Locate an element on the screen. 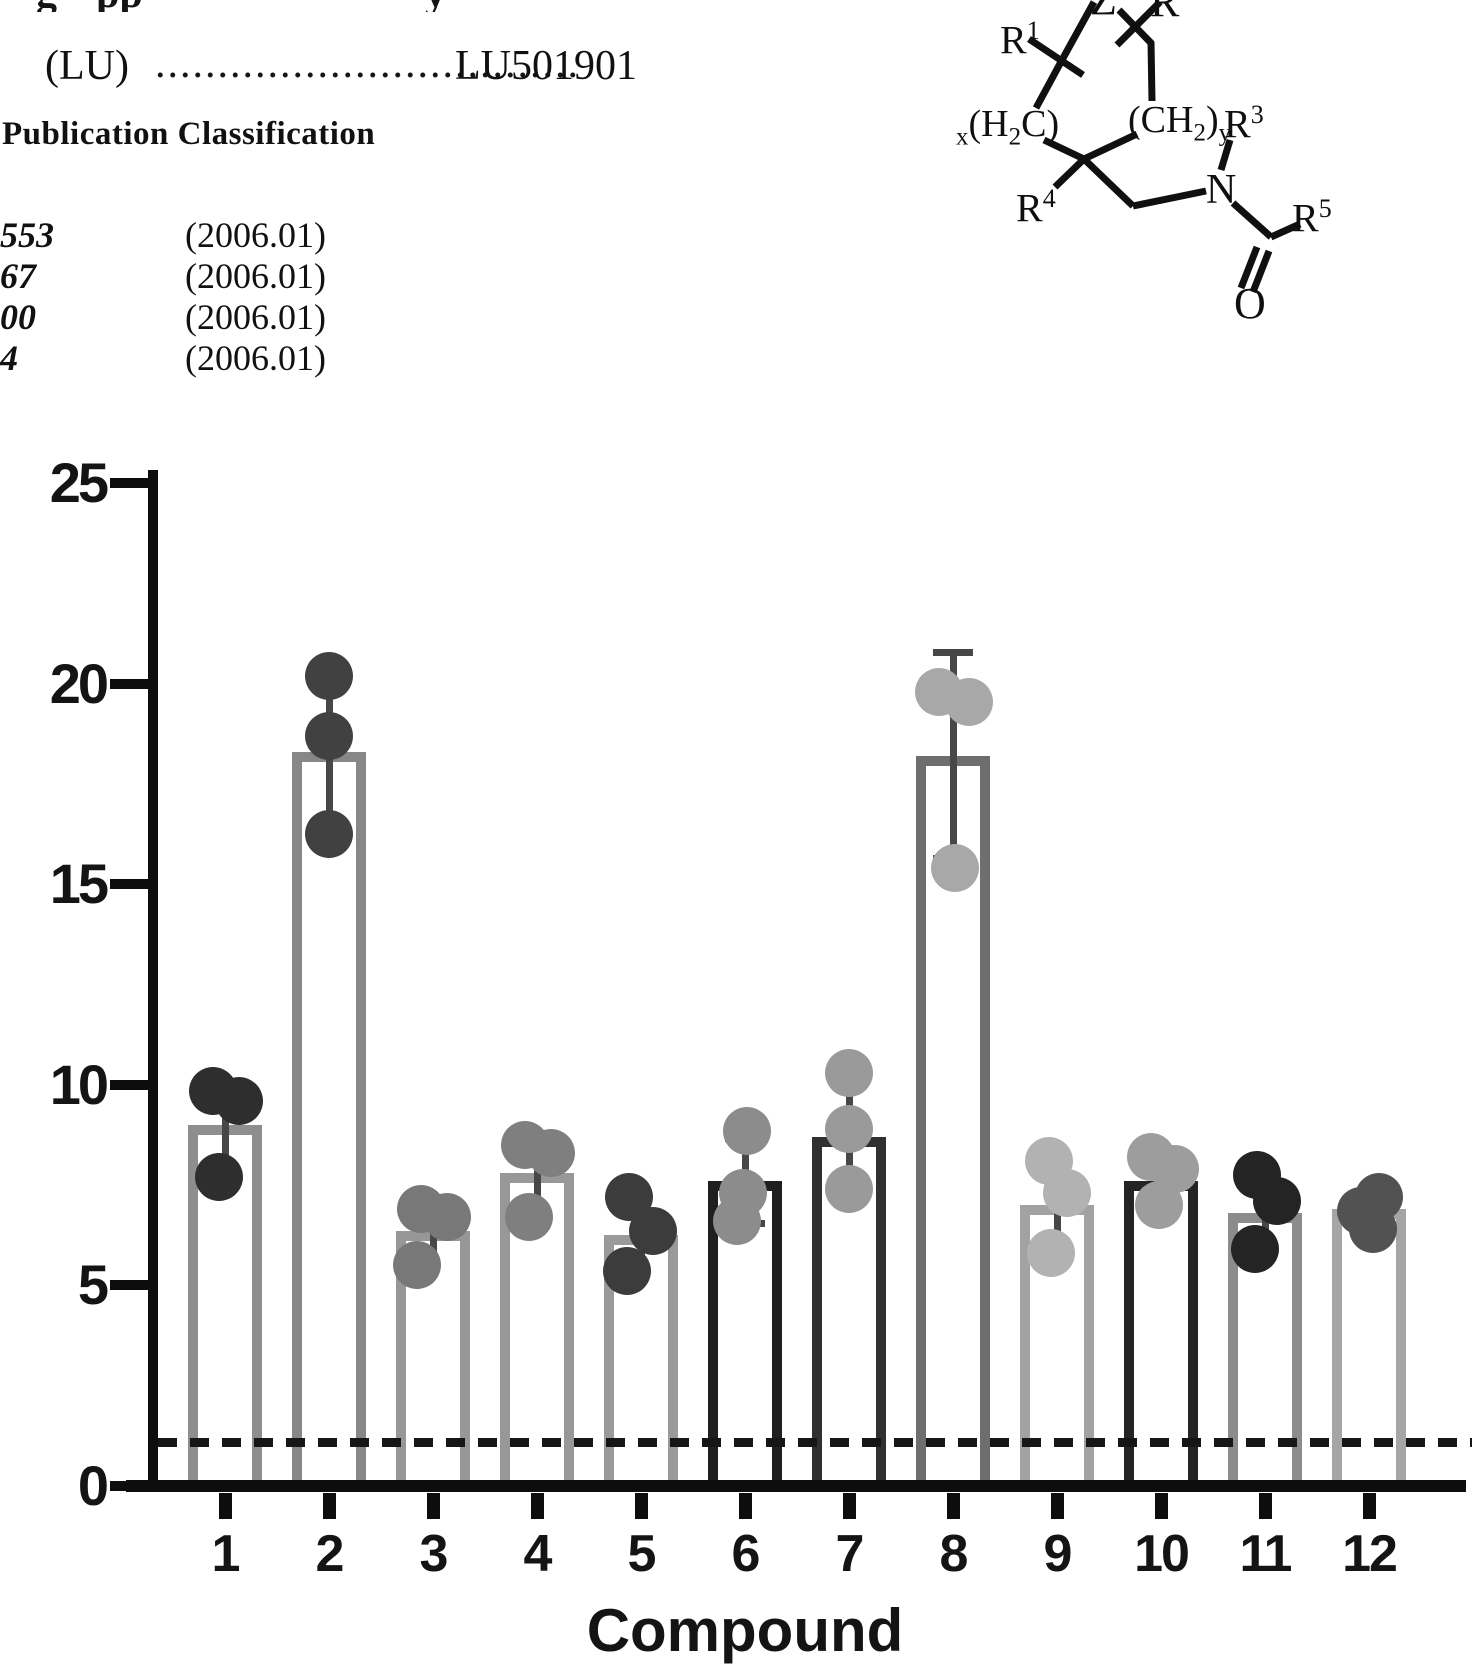 The height and width of the screenshot is (1678, 1477). x-axis-tick-label: 9 is located at coordinates (1058, 1554).